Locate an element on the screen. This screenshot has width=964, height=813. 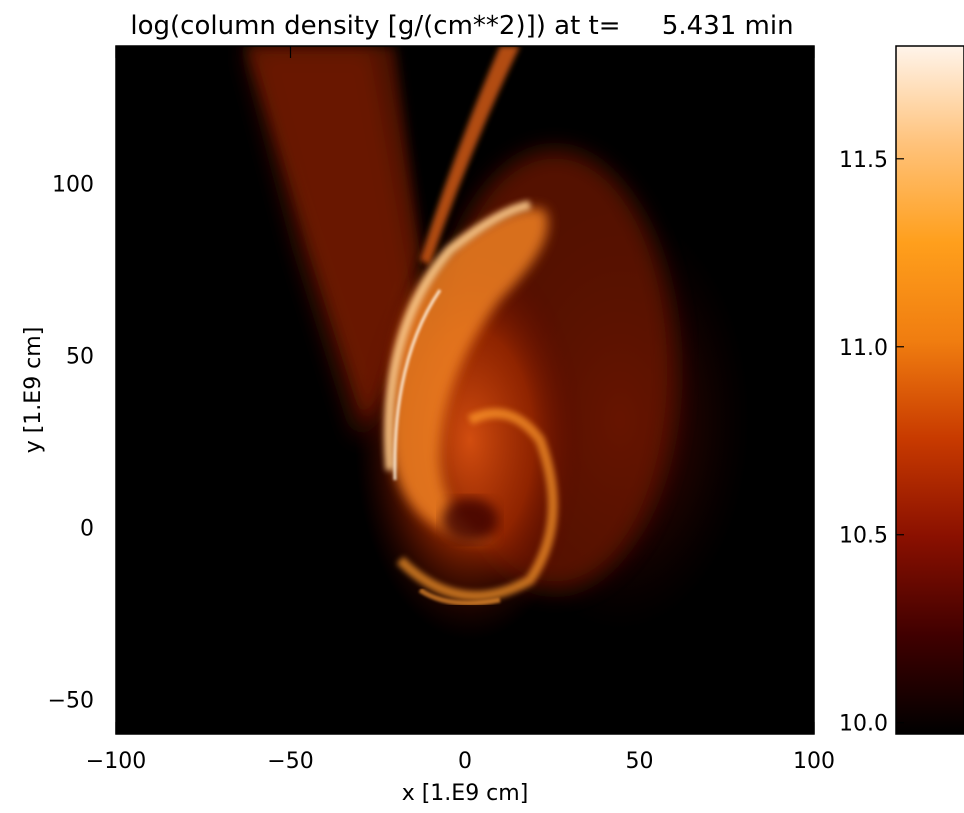
y-tick-label: 100 is located at coordinates (73, 185).